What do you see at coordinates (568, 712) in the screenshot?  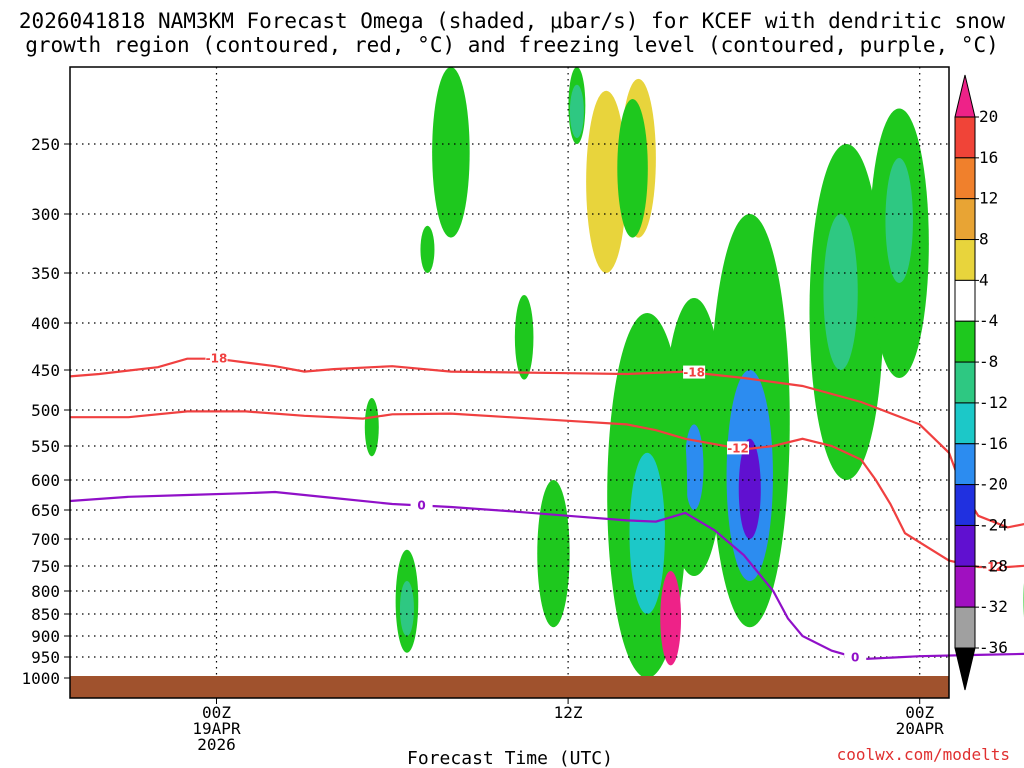 I see `xtick-label-12-0: 12Z` at bounding box center [568, 712].